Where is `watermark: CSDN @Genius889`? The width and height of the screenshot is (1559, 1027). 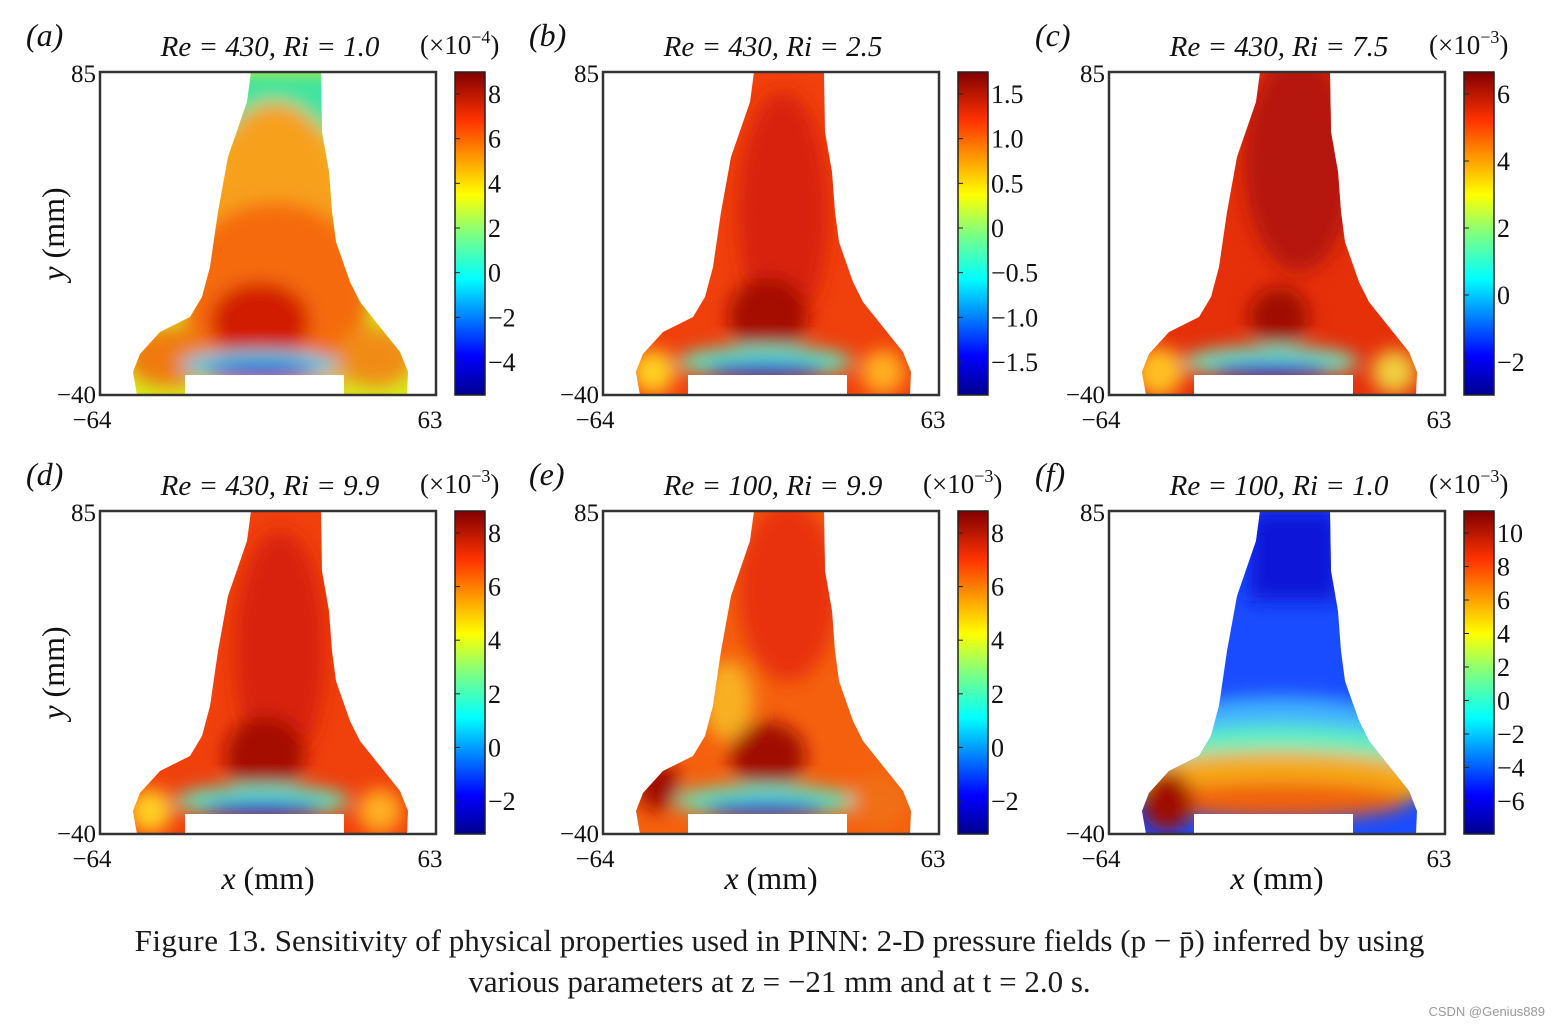 watermark: CSDN @Genius889 is located at coordinates (1486, 1011).